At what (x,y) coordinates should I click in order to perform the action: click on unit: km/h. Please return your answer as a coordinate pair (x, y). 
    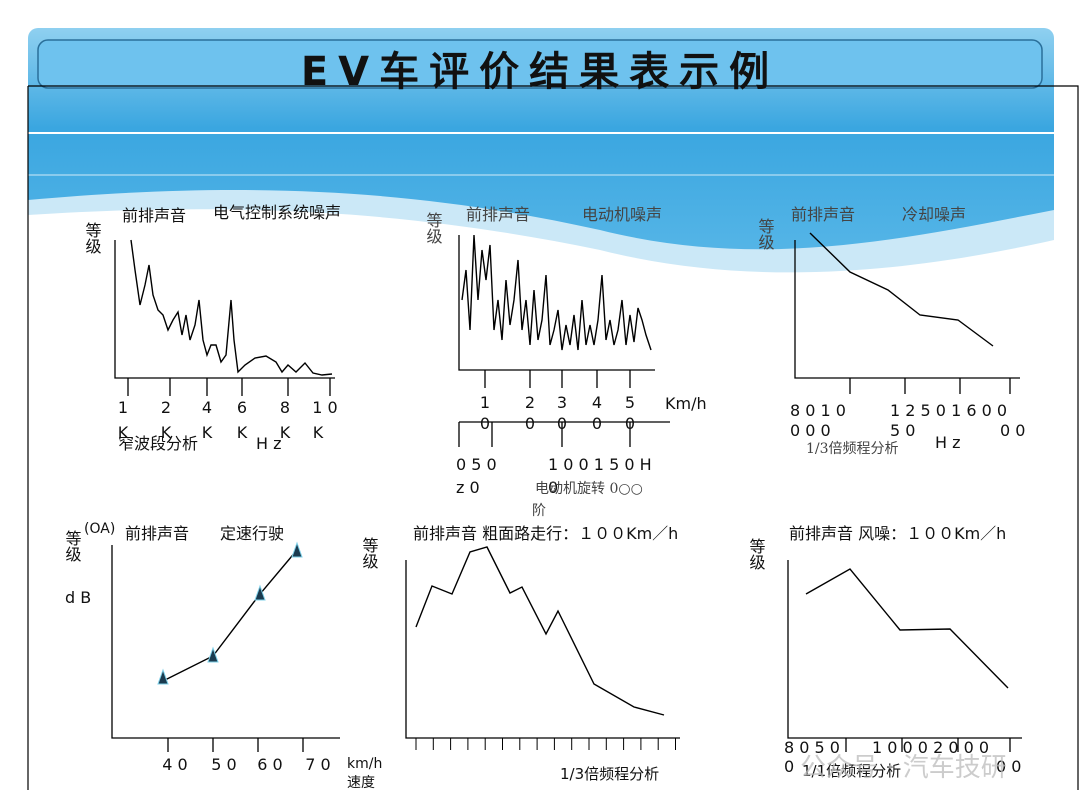
    Looking at the image, I should click on (364, 764).